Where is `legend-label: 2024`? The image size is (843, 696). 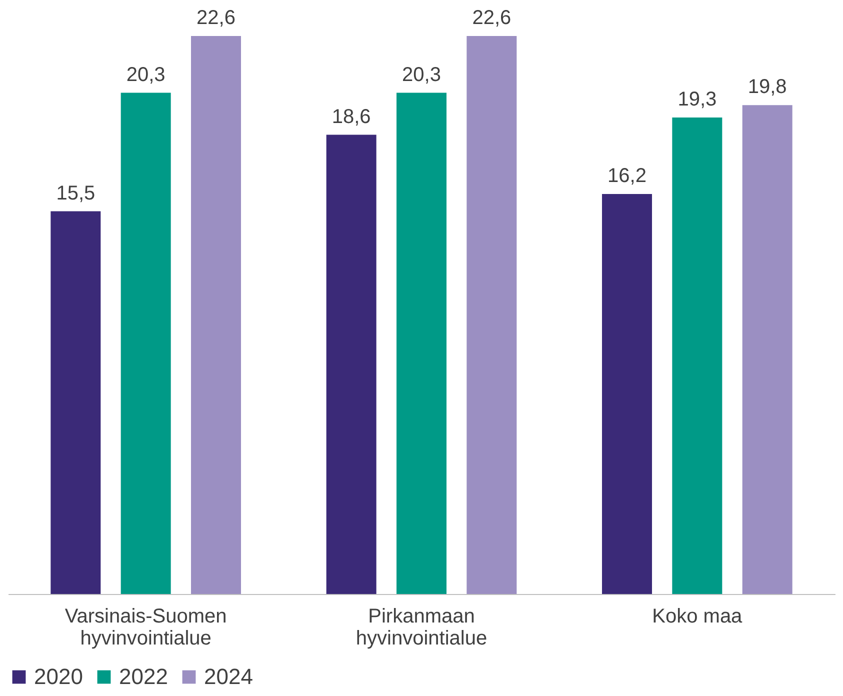 legend-label: 2024 is located at coordinates (228, 676).